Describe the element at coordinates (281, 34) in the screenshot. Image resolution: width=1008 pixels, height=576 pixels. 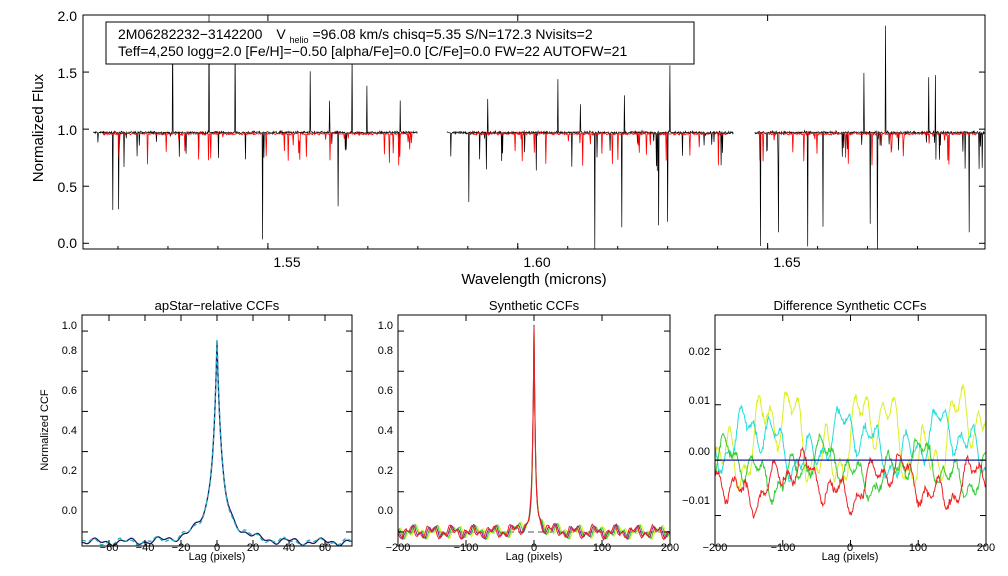
I see `vhelio-symbol: V` at that location.